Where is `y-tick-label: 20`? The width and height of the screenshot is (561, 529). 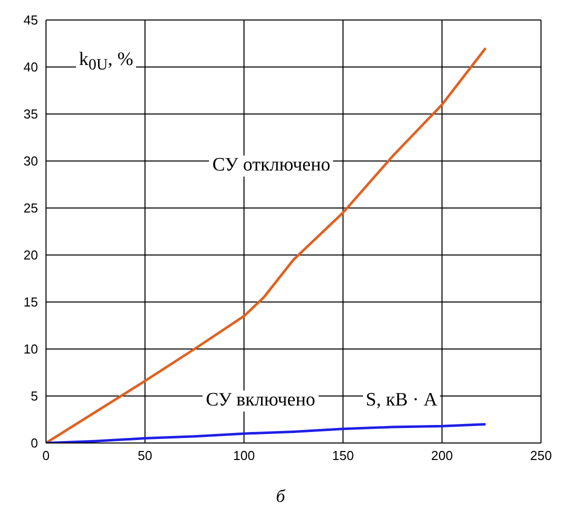
y-tick-label: 20 is located at coordinates (31, 255).